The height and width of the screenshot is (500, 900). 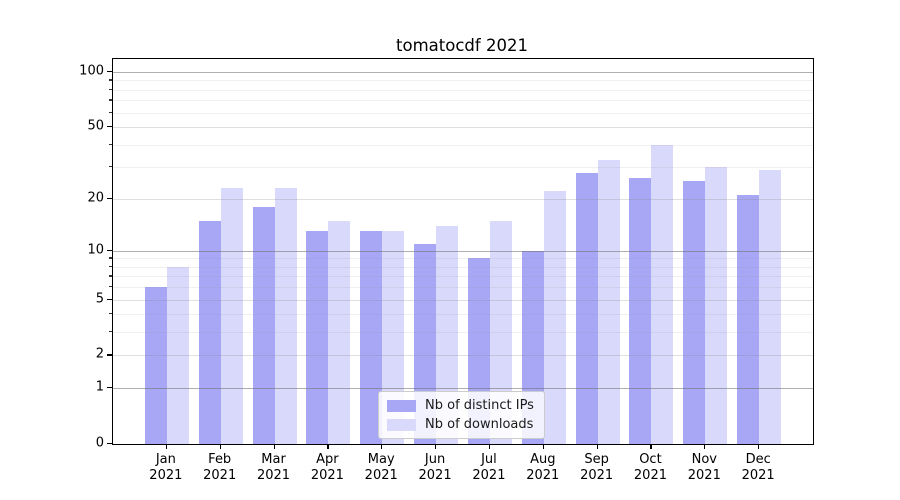 What do you see at coordinates (371, 337) in the screenshot?
I see `bar-distinct-ips-may` at bounding box center [371, 337].